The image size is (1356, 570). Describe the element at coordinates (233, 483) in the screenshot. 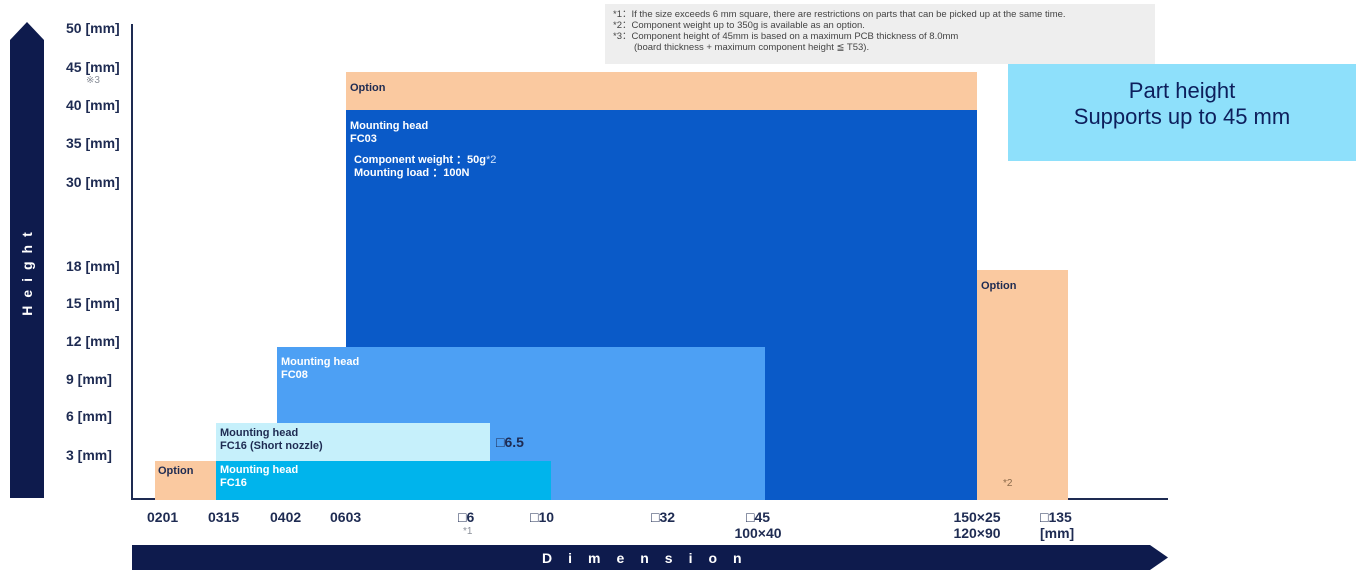

I see `region-head: FC16` at that location.